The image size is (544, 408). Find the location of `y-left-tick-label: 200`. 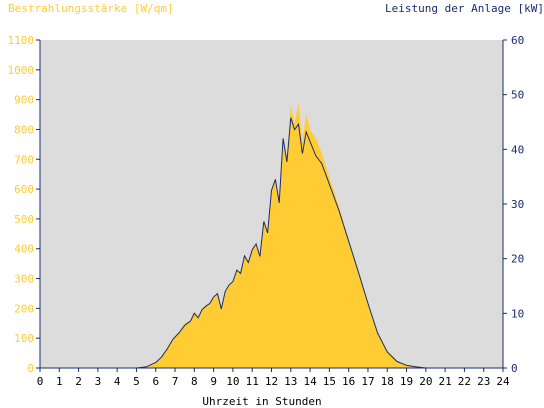

y-left-tick-label: 200 is located at coordinates (24, 308).